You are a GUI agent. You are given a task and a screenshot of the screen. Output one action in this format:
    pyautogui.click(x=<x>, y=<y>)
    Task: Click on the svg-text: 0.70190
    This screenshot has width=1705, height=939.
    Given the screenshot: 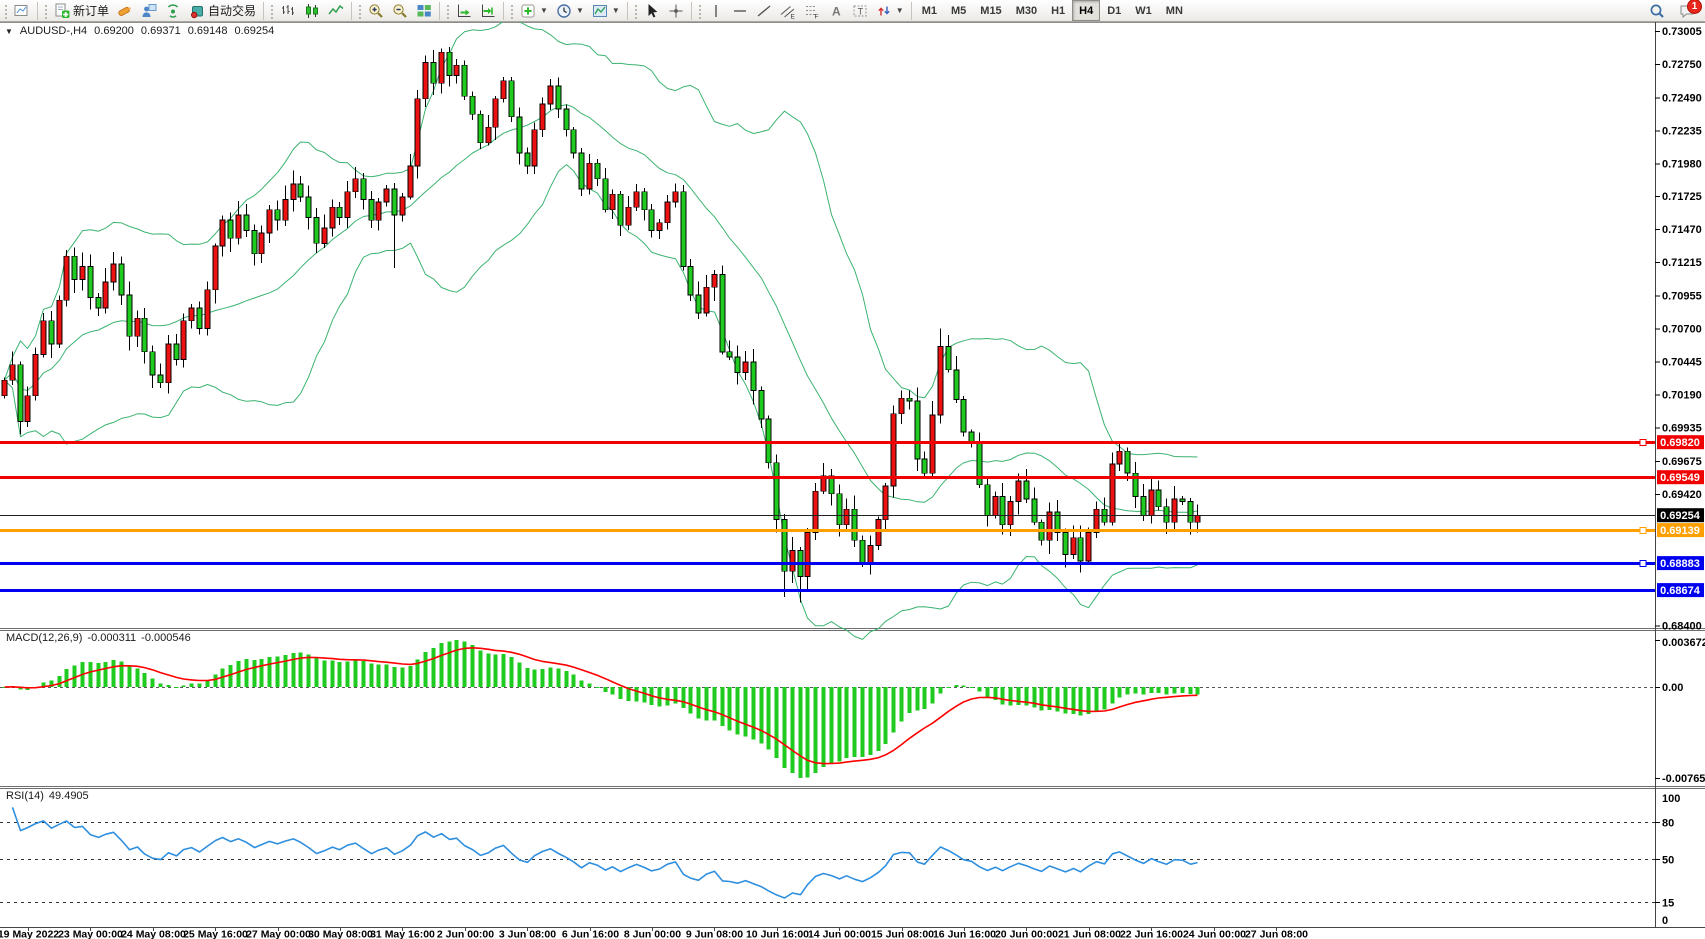 What is the action you would take?
    pyautogui.click(x=1682, y=395)
    